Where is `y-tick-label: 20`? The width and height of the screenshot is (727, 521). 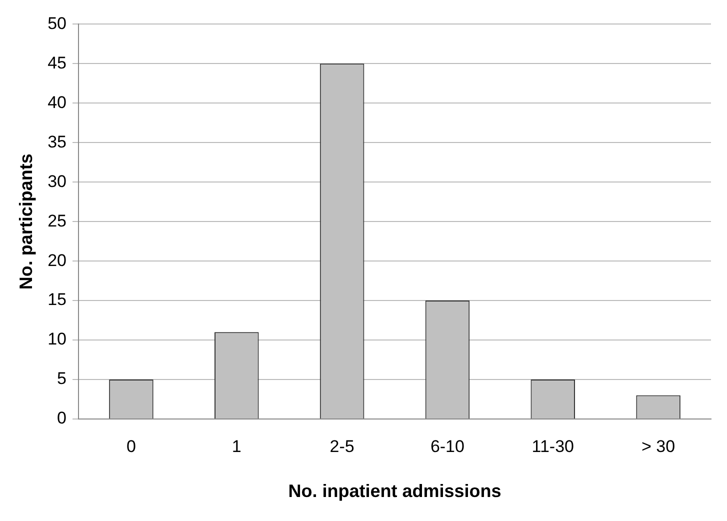
y-tick-label: 20 is located at coordinates (57, 260).